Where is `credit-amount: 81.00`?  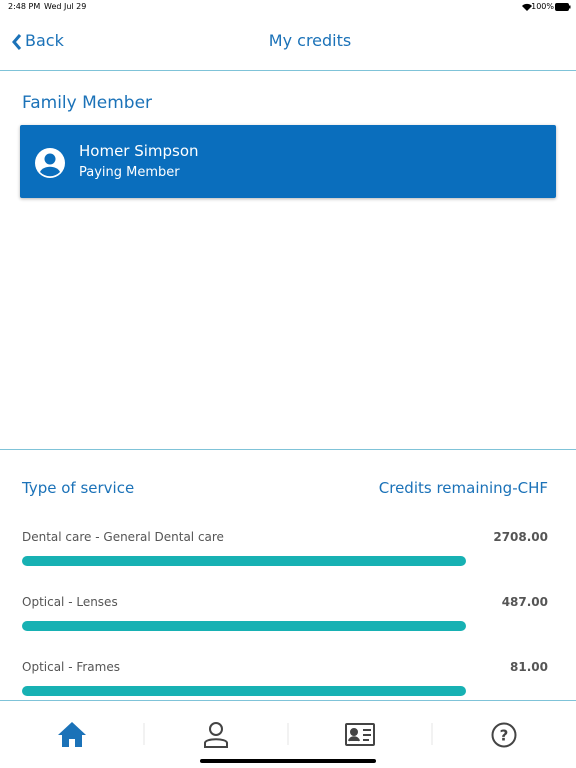
credit-amount: 81.00 is located at coordinates (529, 667).